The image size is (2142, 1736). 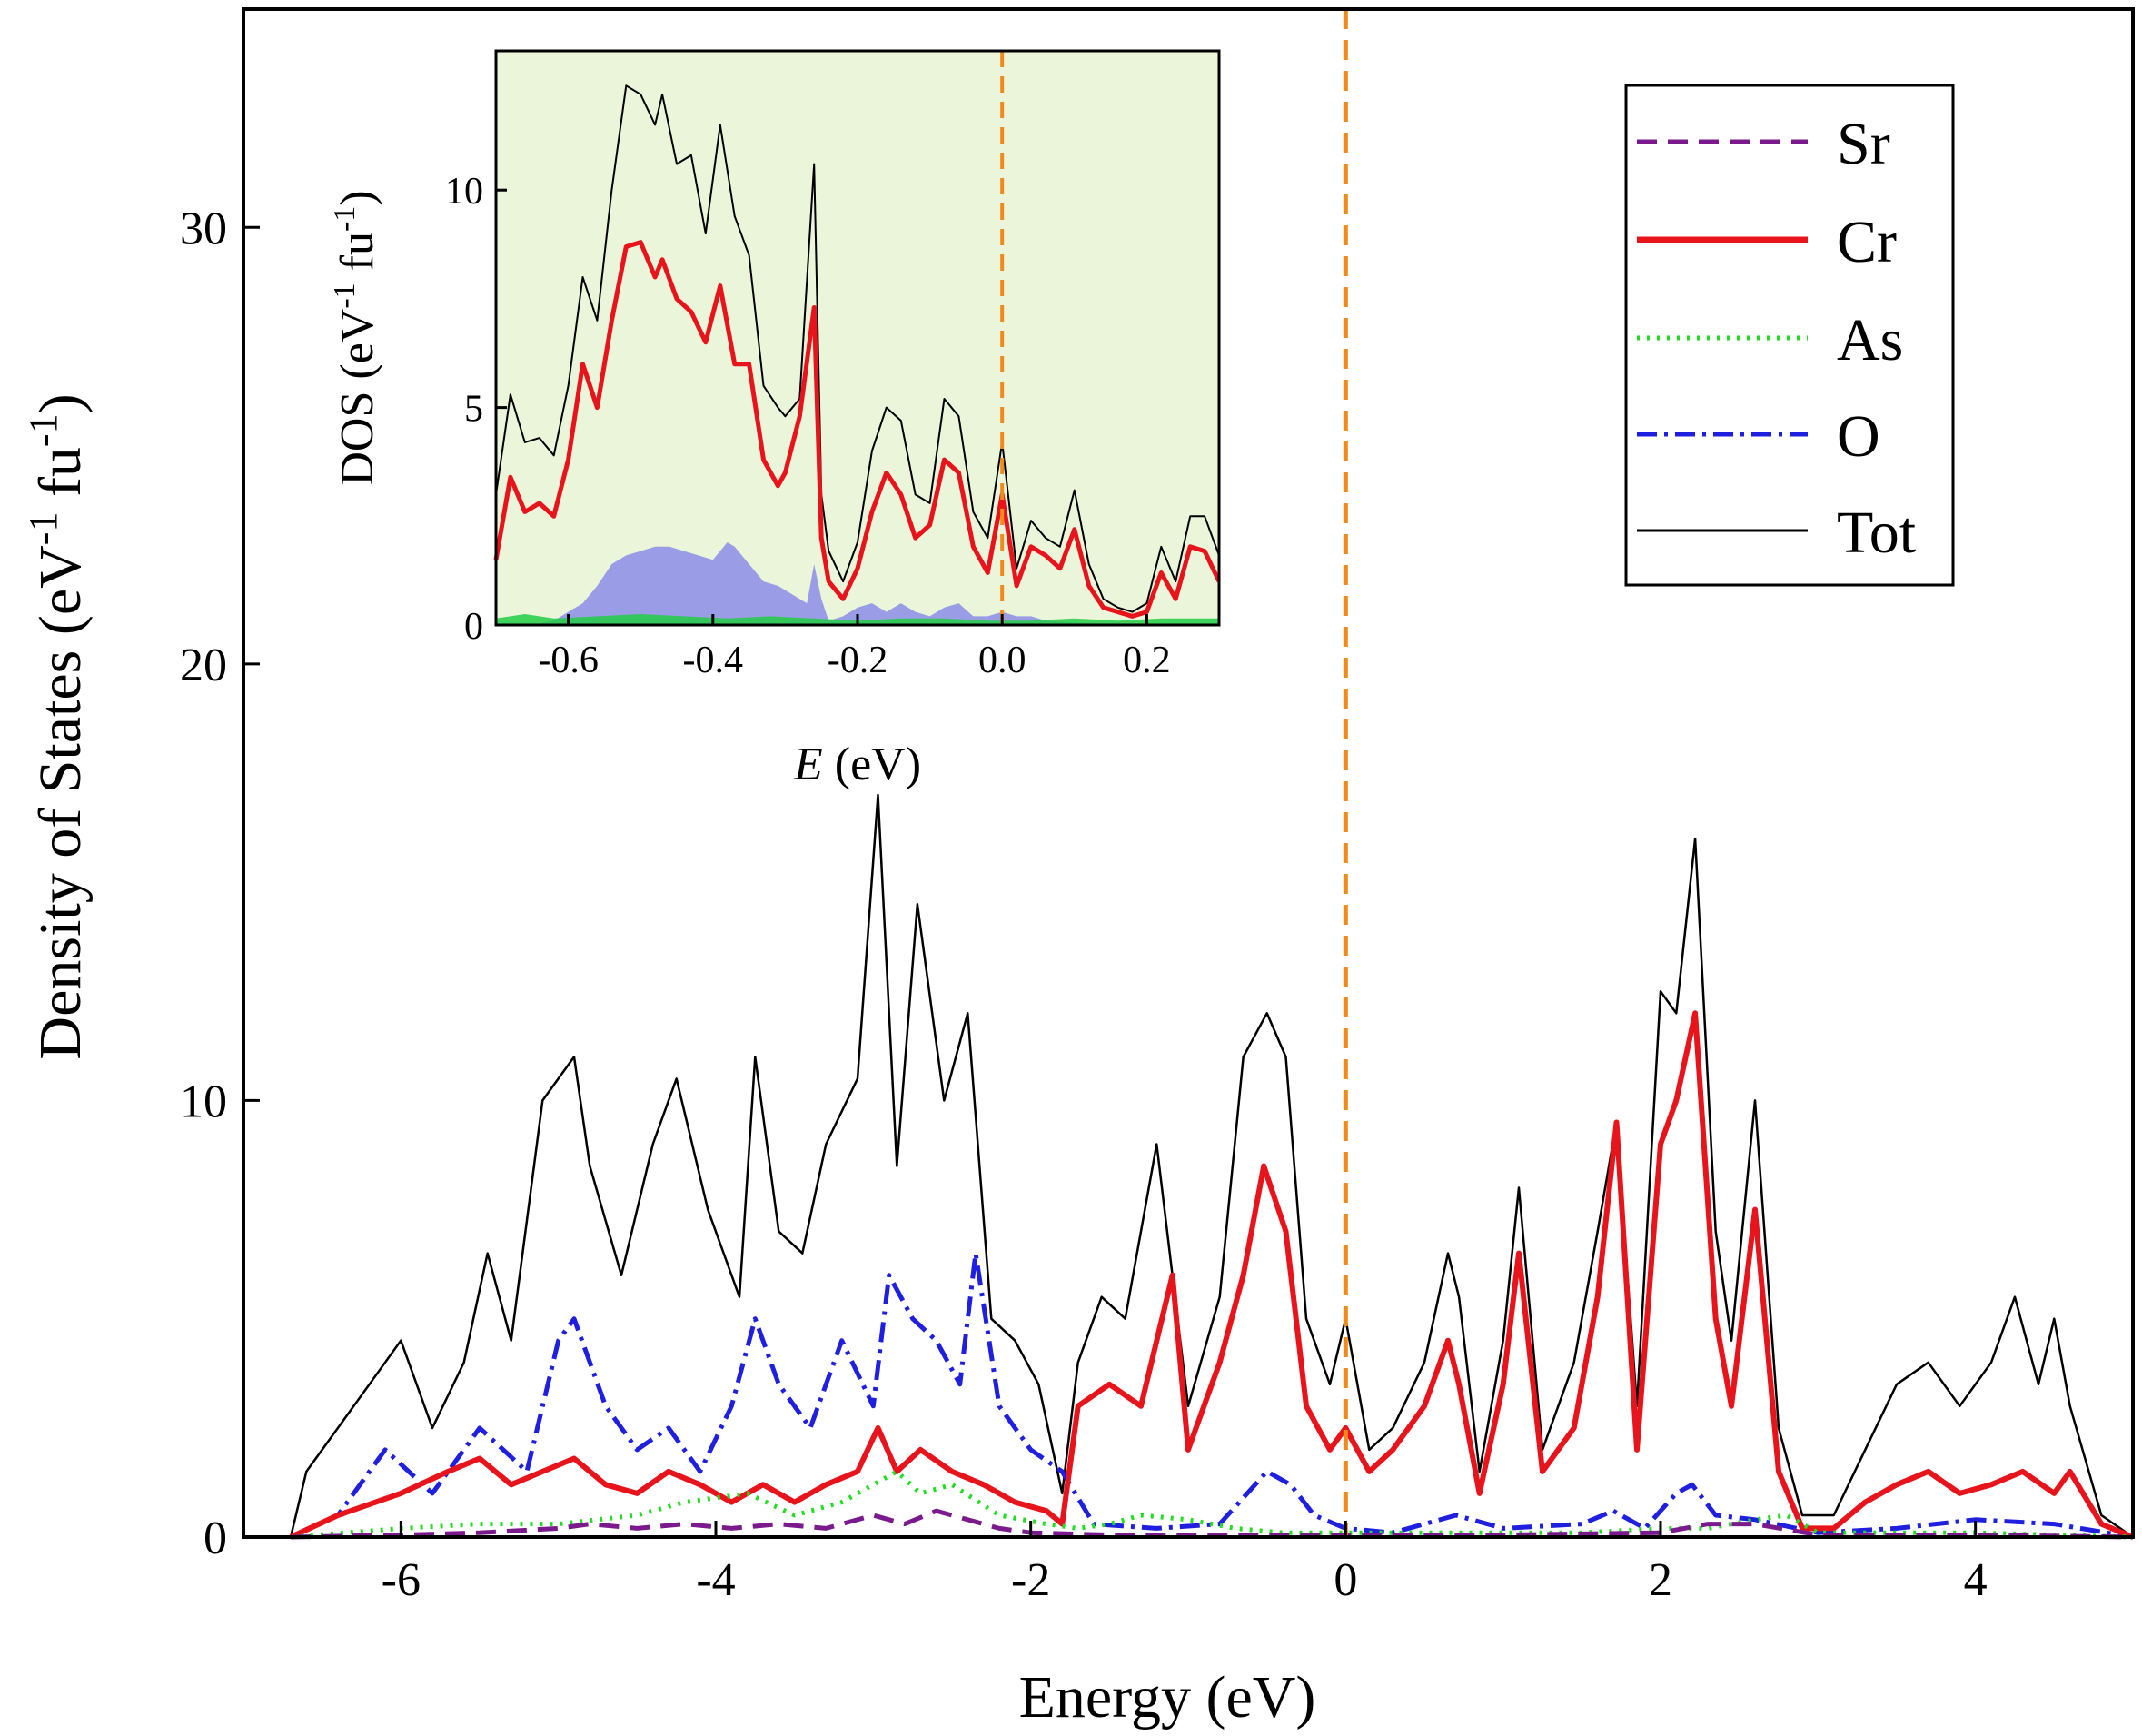 What do you see at coordinates (1346, 1580) in the screenshot?
I see `main-x-tick-label: 0` at bounding box center [1346, 1580].